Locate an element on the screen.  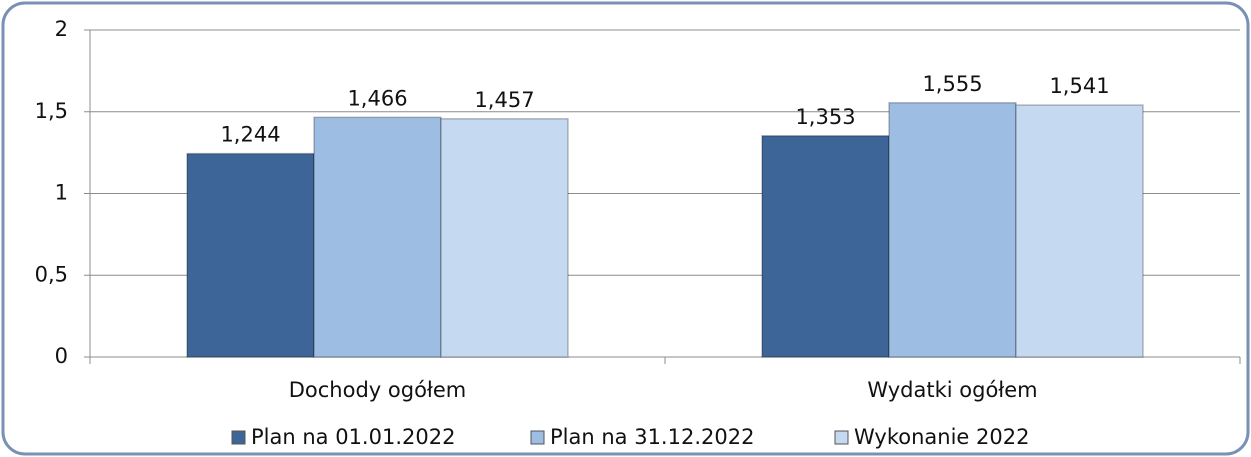
legend-label: Wykonanie 2022 is located at coordinates (941, 437).